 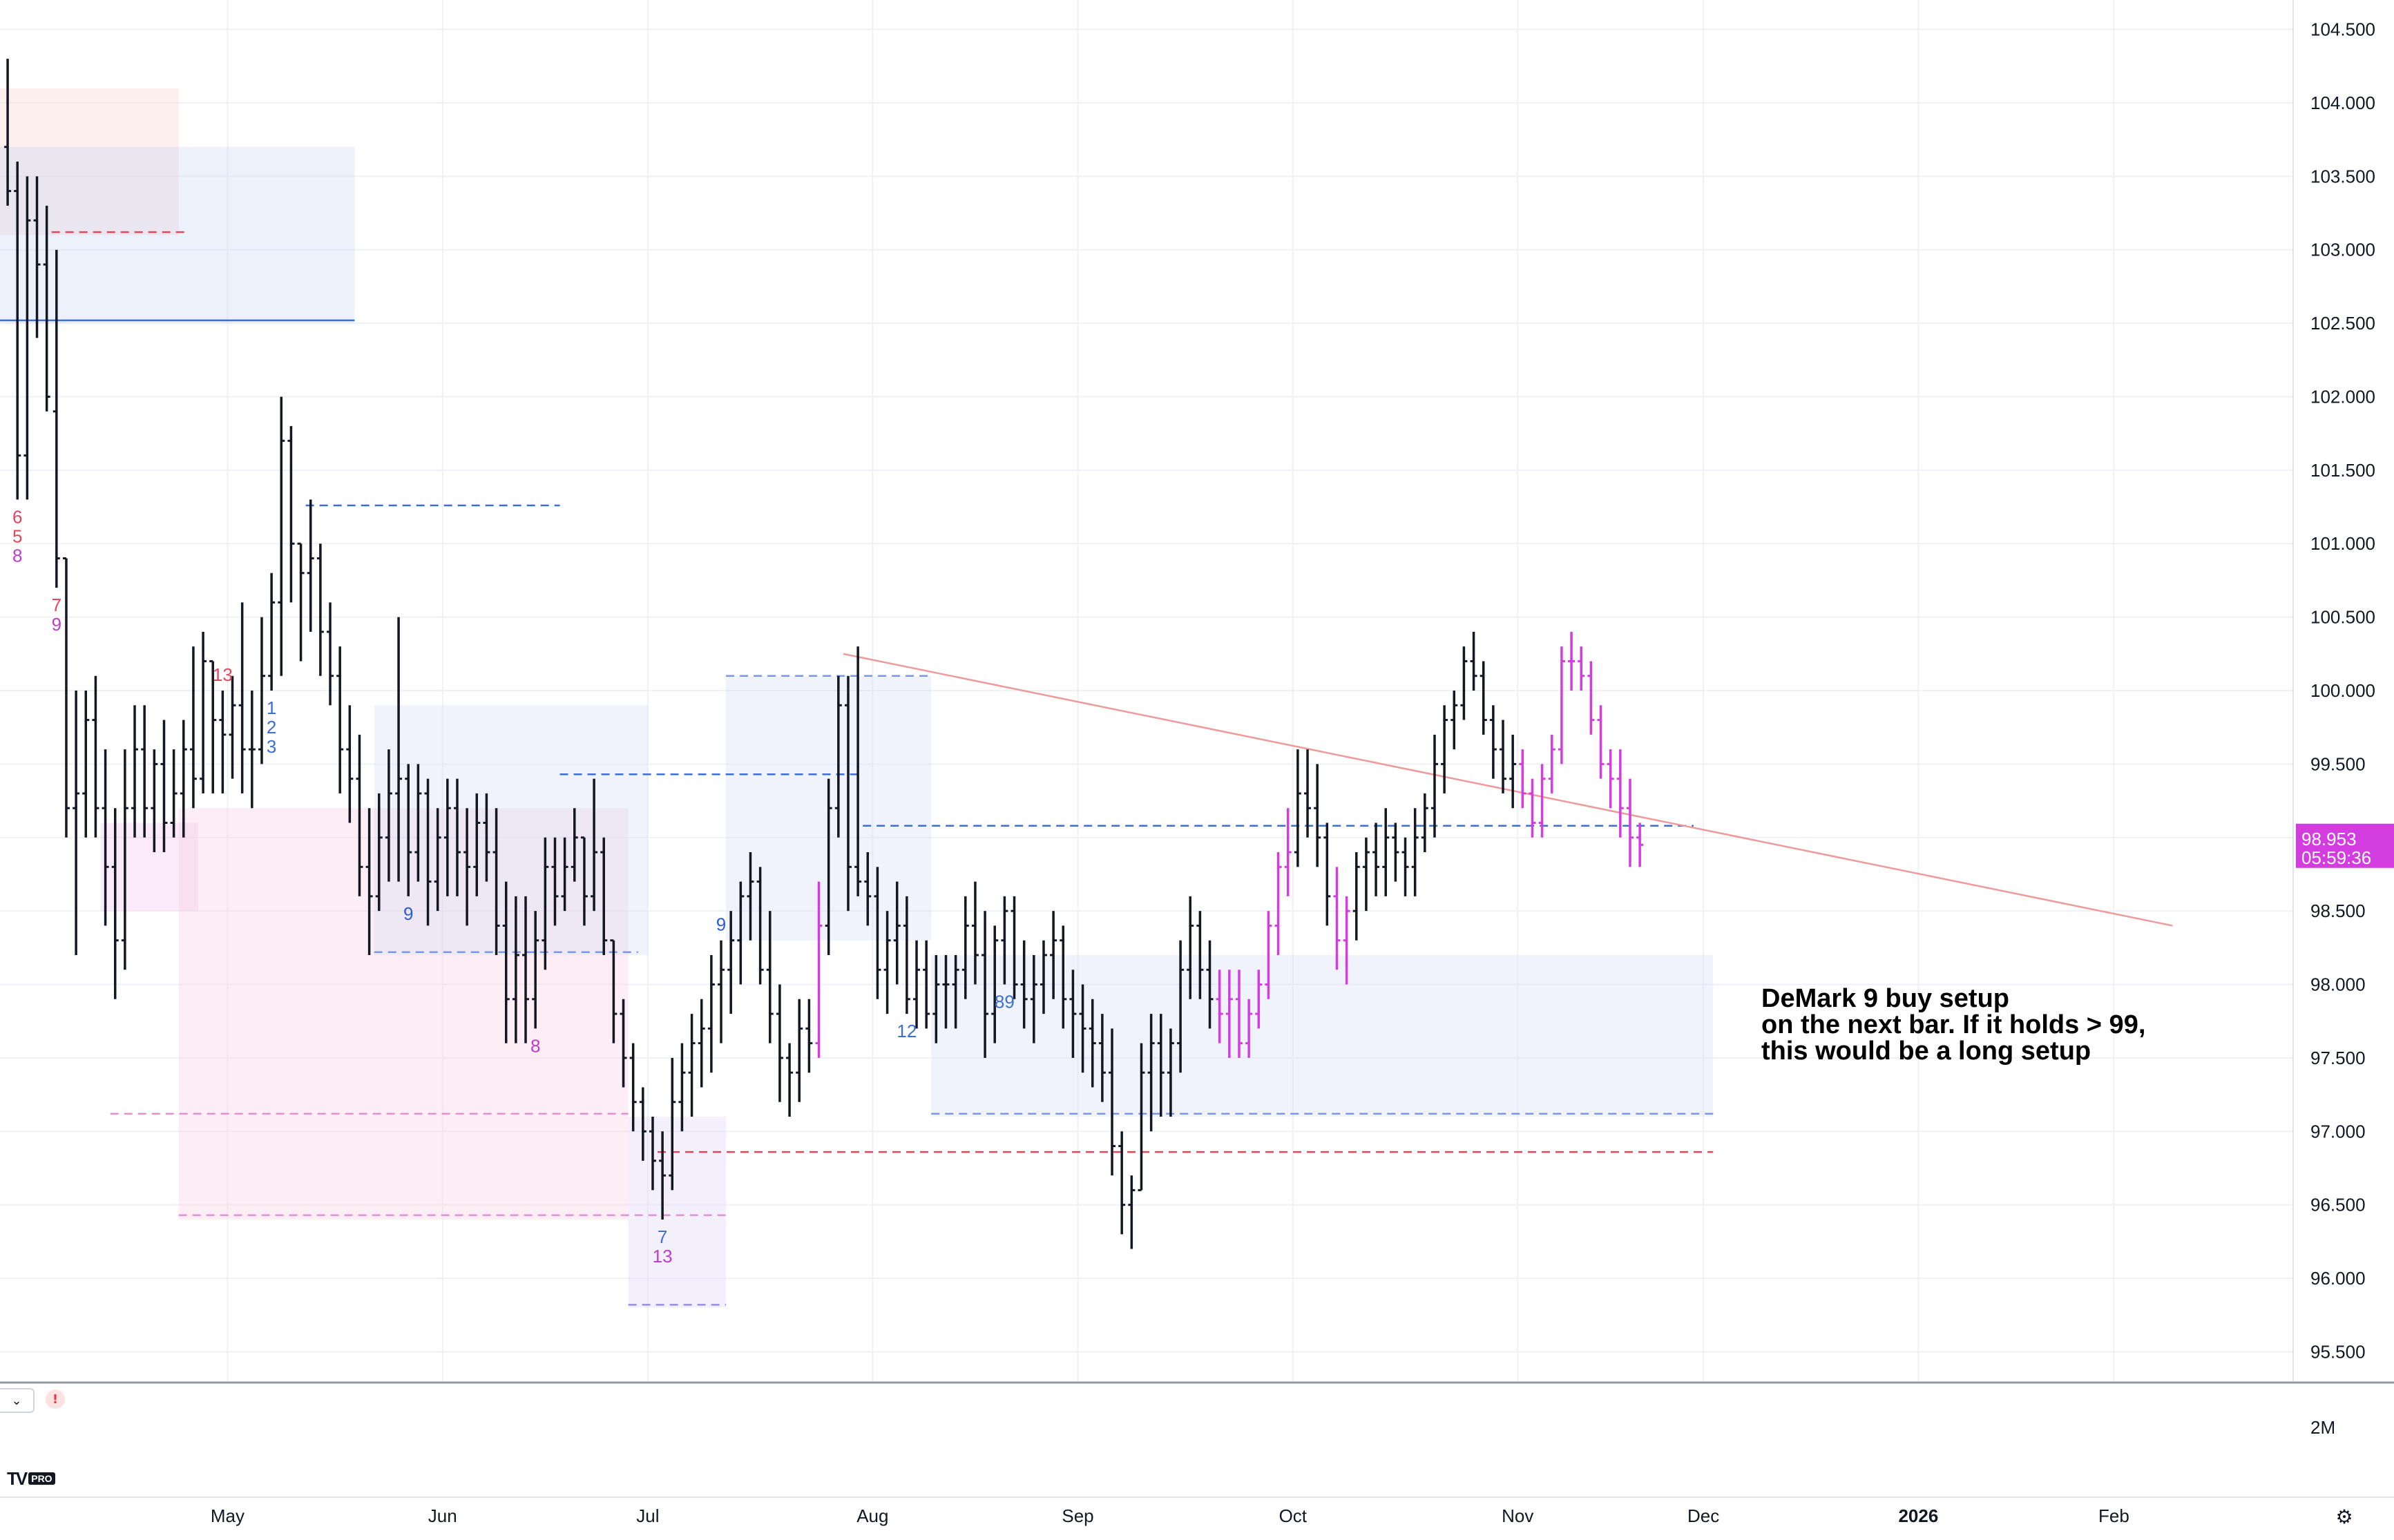 I want to click on trendline, so click(x=1508, y=790).